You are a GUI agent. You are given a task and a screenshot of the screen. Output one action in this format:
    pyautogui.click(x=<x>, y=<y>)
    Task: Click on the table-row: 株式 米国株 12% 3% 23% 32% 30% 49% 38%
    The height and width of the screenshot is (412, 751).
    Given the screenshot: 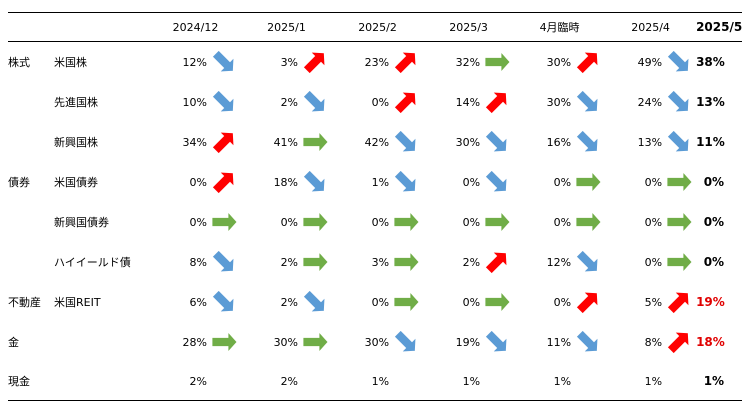 What is the action you would take?
    pyautogui.click(x=375, y=62)
    